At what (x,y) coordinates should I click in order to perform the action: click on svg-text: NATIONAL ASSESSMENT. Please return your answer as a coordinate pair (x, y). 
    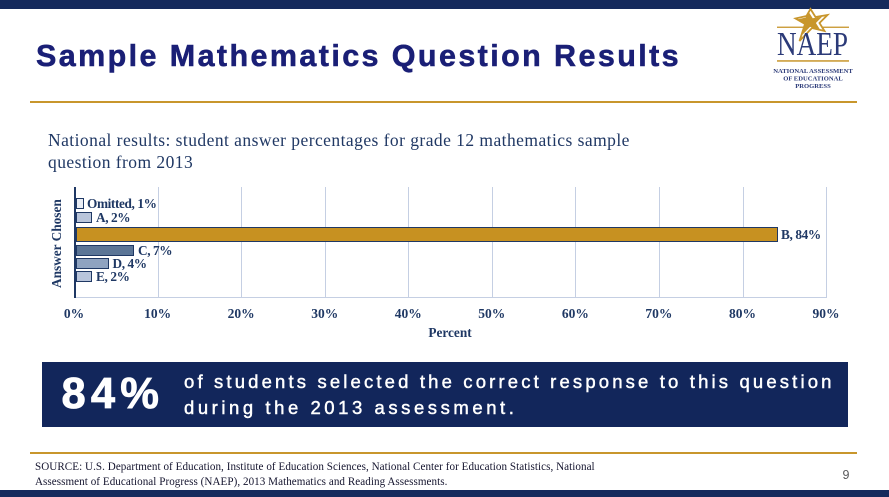
    Looking at the image, I should click on (813, 71).